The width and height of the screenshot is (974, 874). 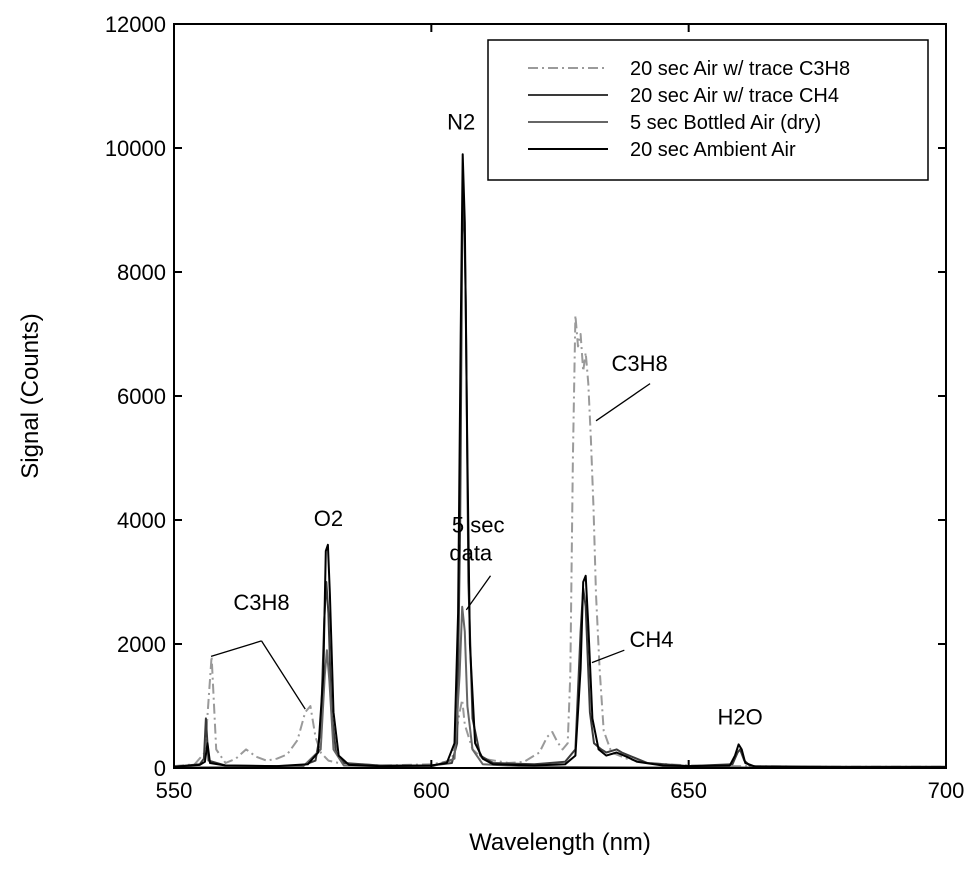 What do you see at coordinates (740, 69) in the screenshot?
I see `legend-label-1: 20 sec Air w/ trace C3H8` at bounding box center [740, 69].